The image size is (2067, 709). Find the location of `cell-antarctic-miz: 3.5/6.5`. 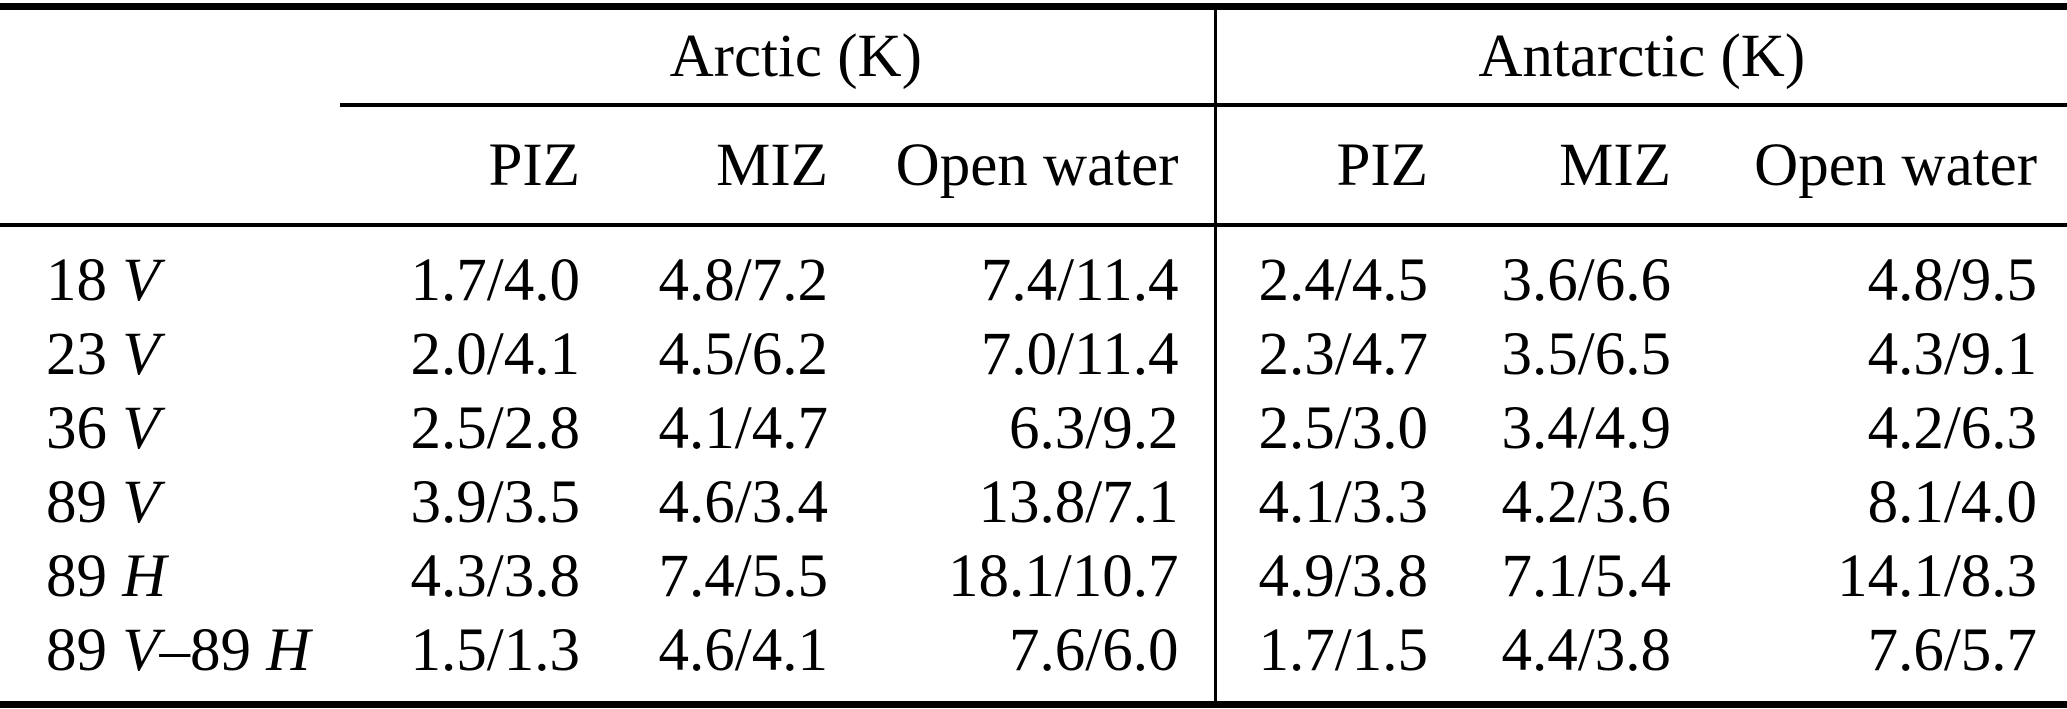

cell-antarctic-miz: 3.5/6.5 is located at coordinates (1586, 354).